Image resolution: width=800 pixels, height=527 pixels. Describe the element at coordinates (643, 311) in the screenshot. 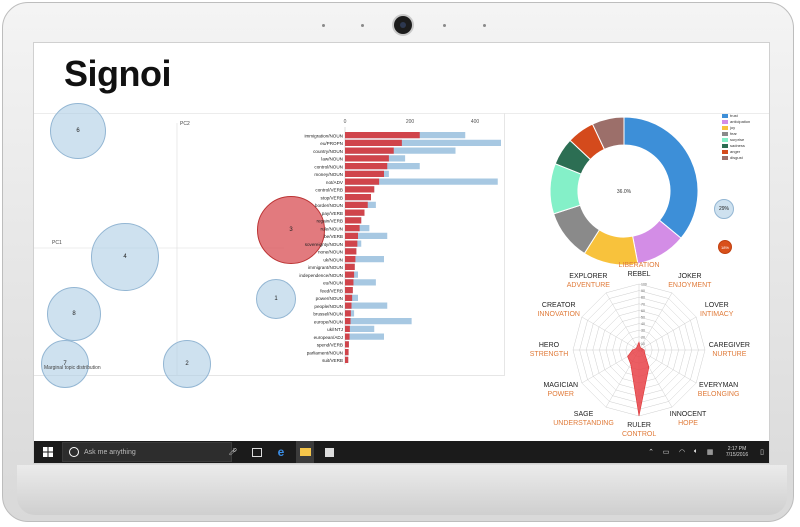

I see `radar-tick: 60` at that location.